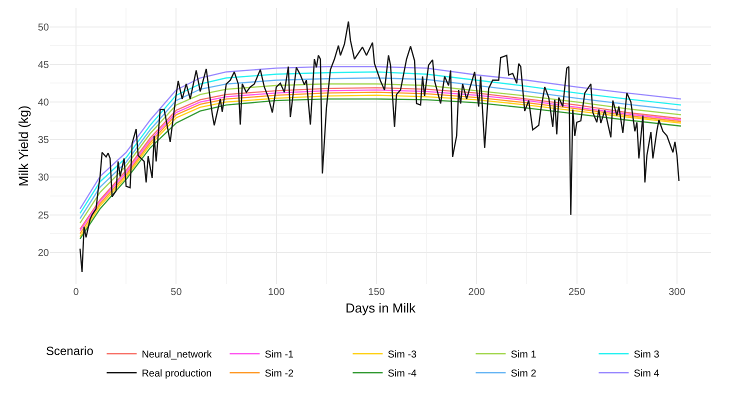  What do you see at coordinates (577, 292) in the screenshot?
I see `x-tick-label: 250` at bounding box center [577, 292].